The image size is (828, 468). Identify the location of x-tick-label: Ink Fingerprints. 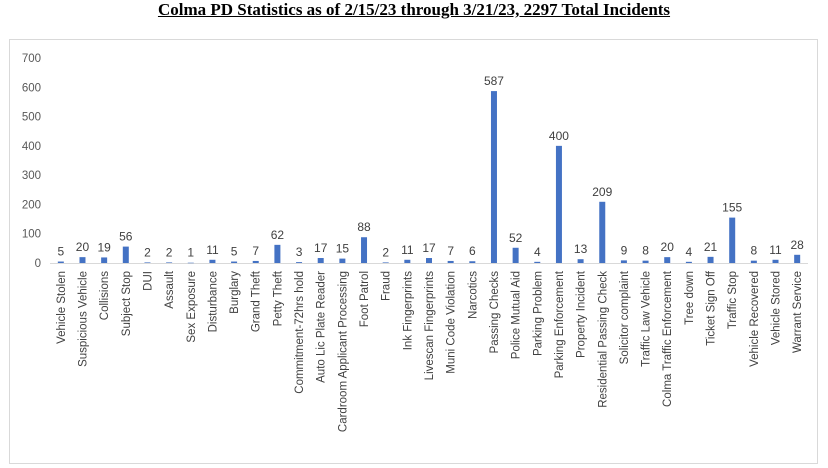
(408, 311).